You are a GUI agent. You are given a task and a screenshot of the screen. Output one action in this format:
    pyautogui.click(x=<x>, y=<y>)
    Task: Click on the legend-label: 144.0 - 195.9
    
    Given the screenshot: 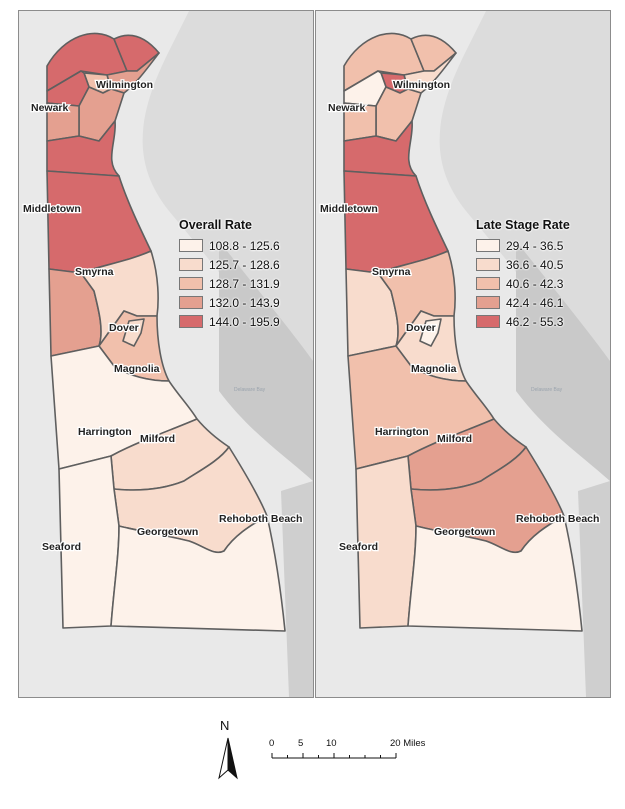 What is the action you would take?
    pyautogui.click(x=244, y=321)
    